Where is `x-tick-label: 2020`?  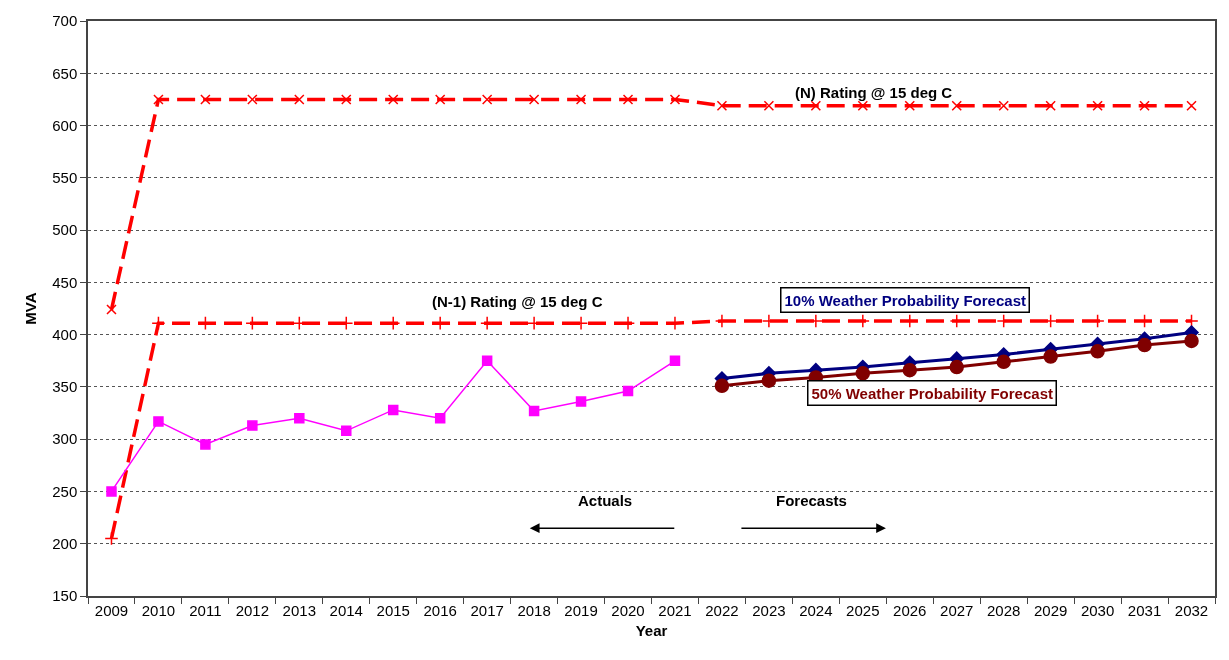
x-tick-label: 2020 is located at coordinates (628, 610).